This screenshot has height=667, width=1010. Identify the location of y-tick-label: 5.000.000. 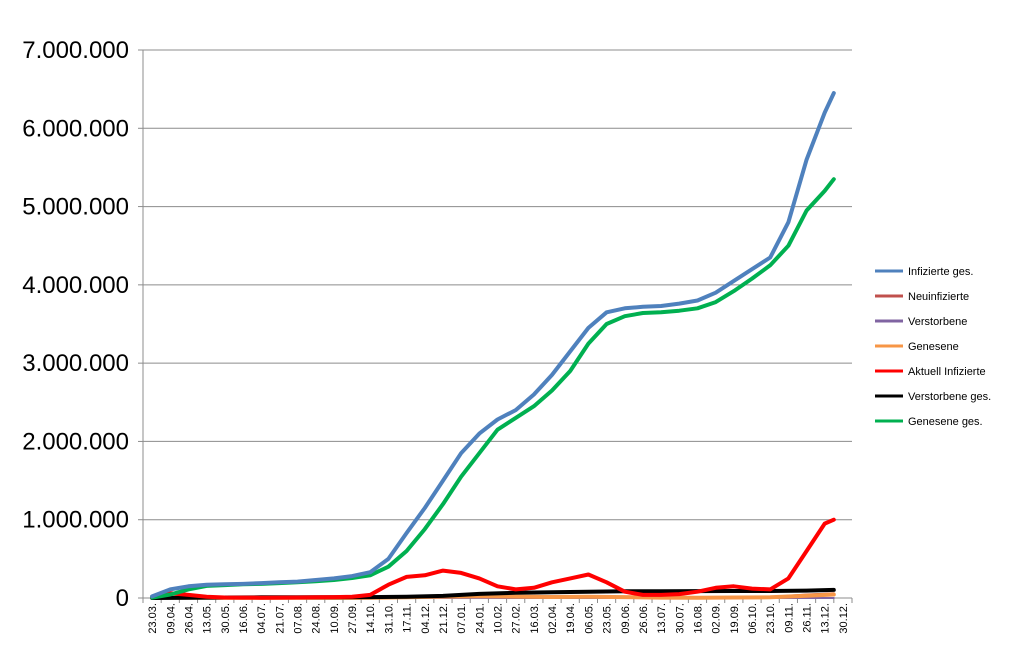
(75, 207).